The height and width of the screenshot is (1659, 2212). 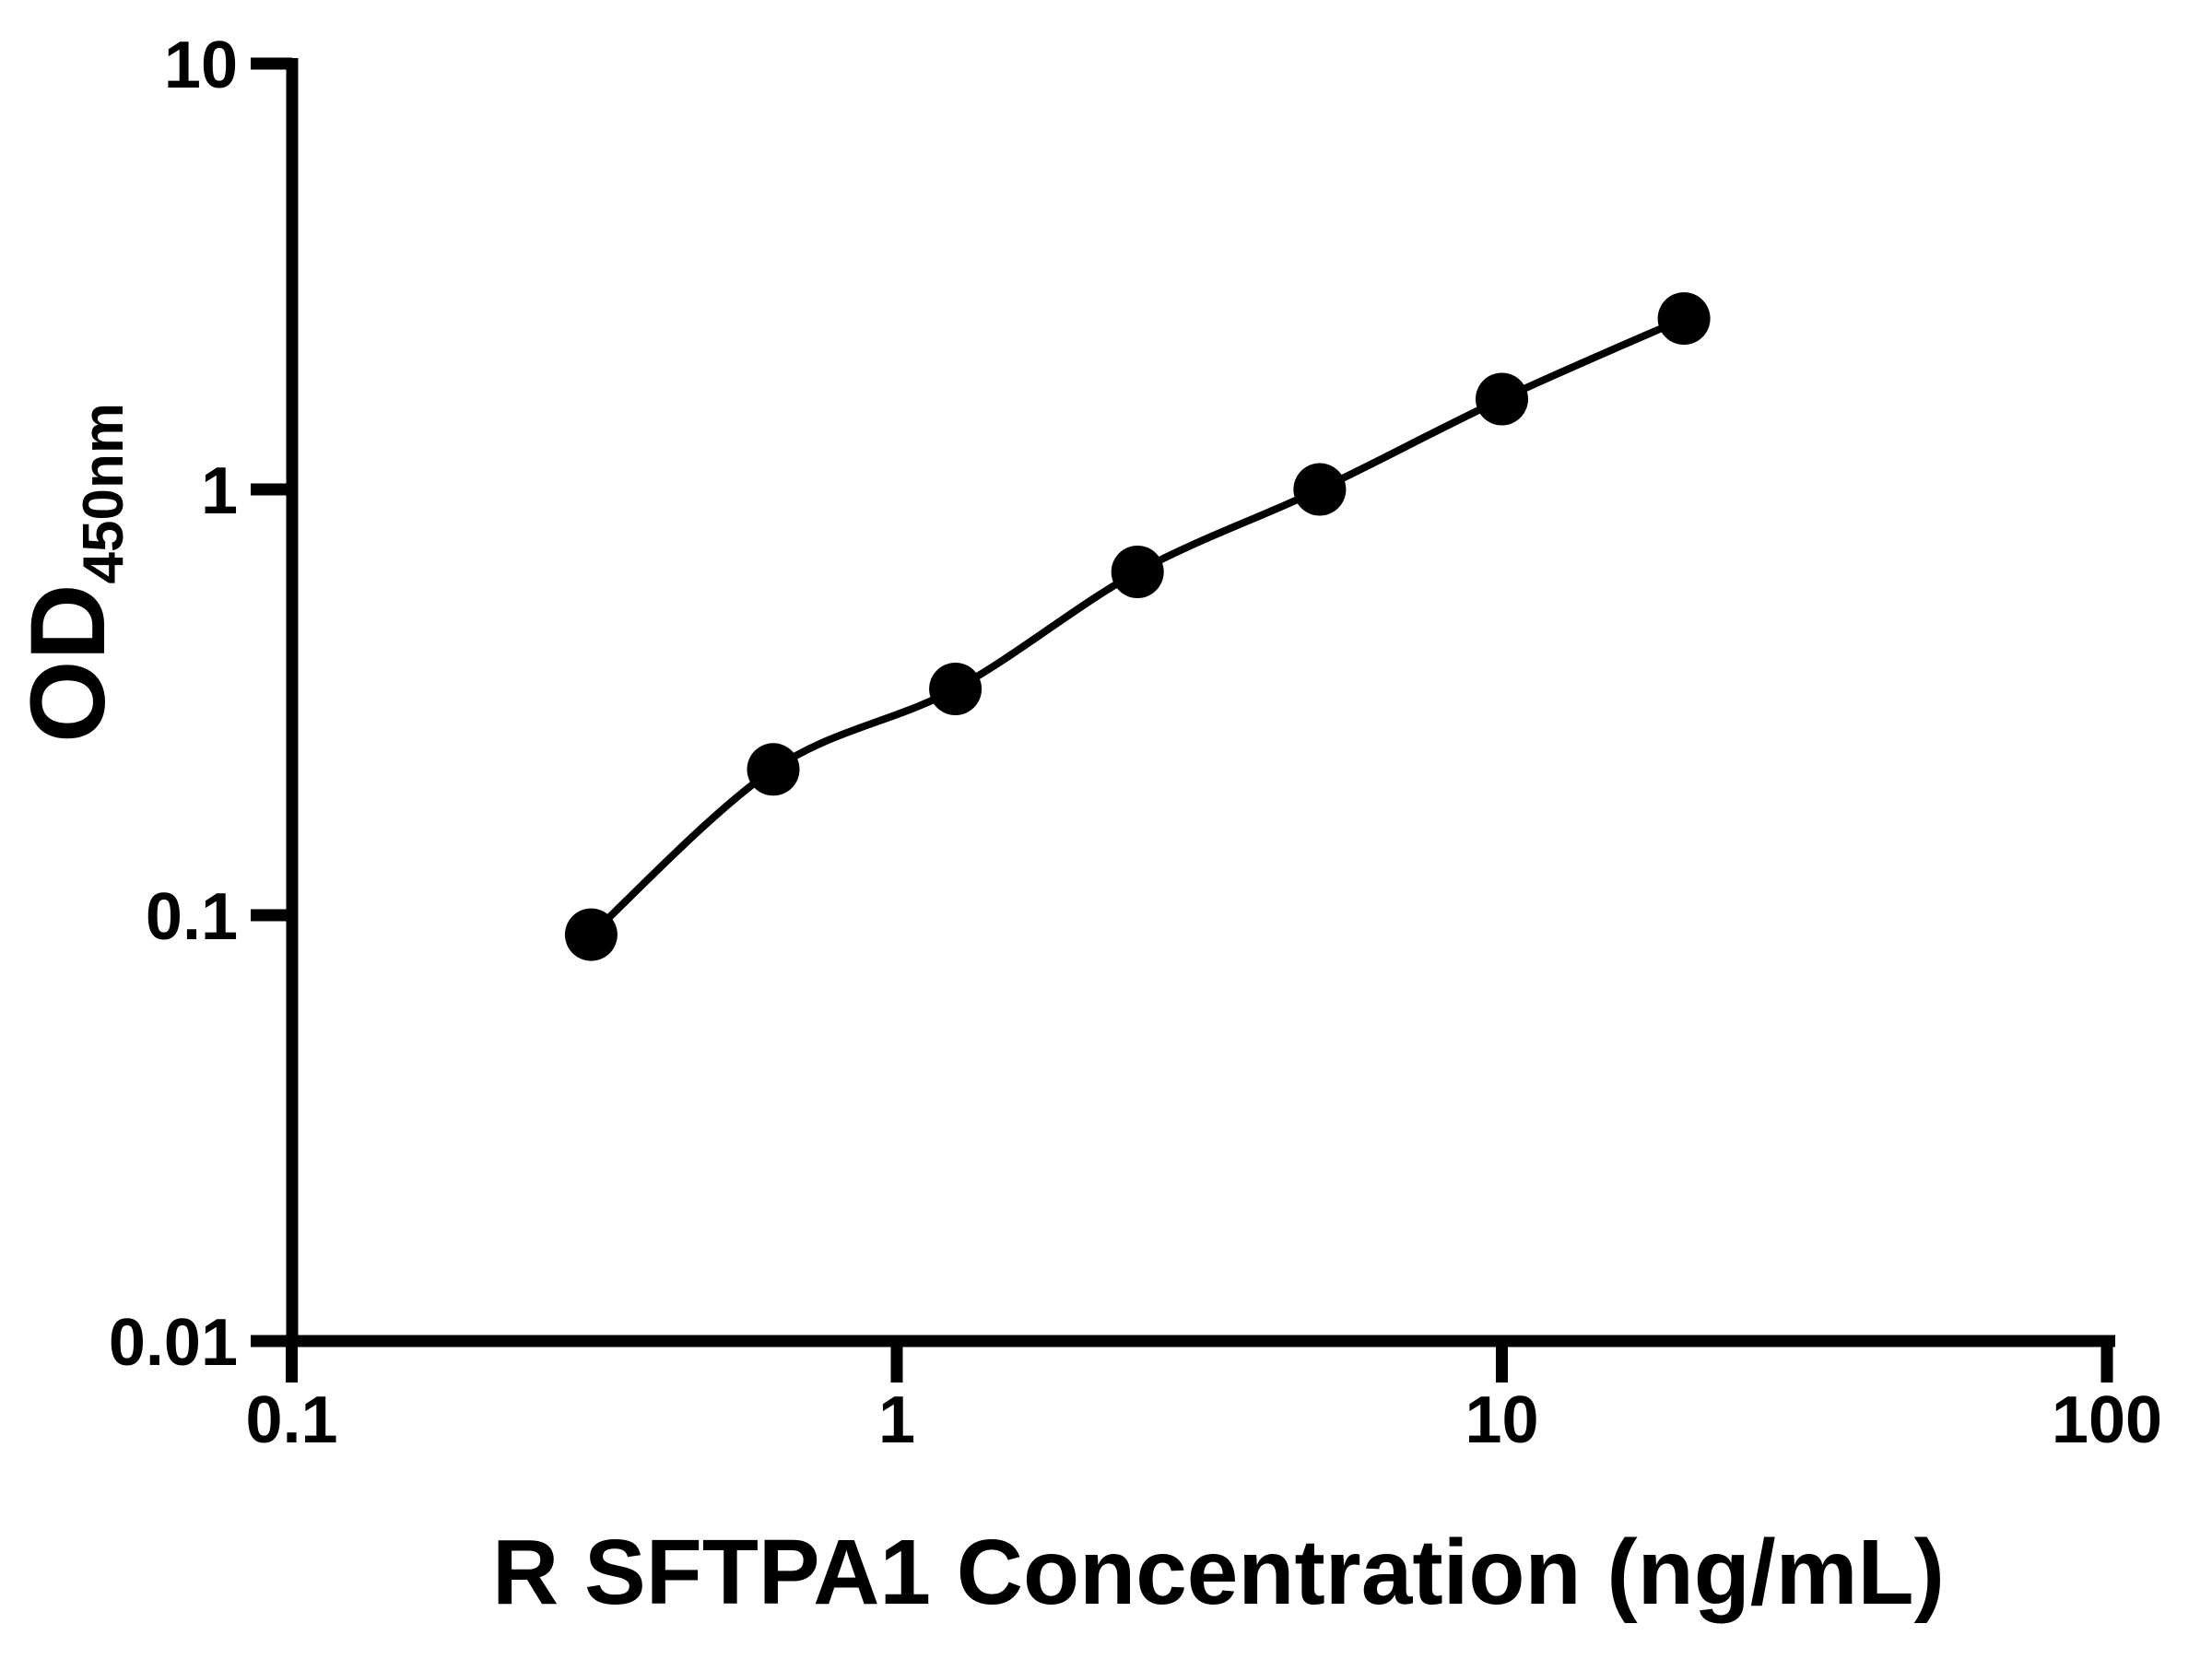 I want to click on x-tick-label: 1, so click(x=896, y=1420).